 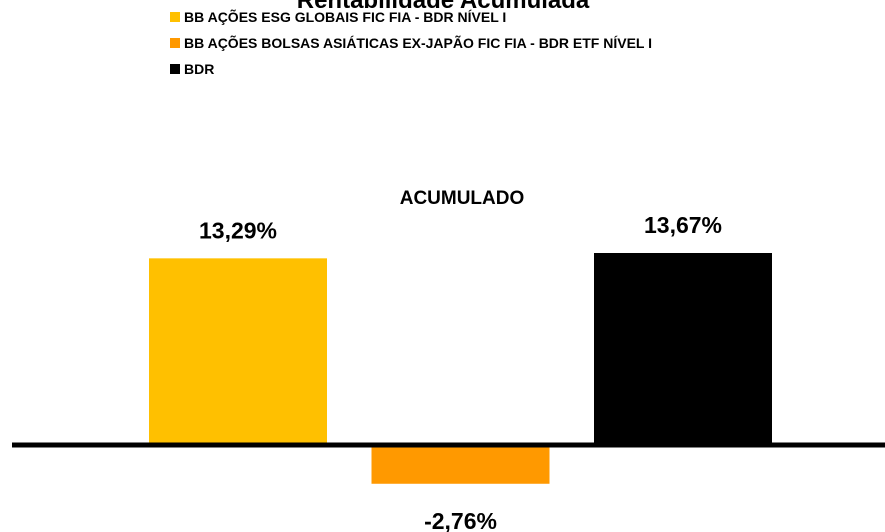 I want to click on baseline, so click(x=448, y=445).